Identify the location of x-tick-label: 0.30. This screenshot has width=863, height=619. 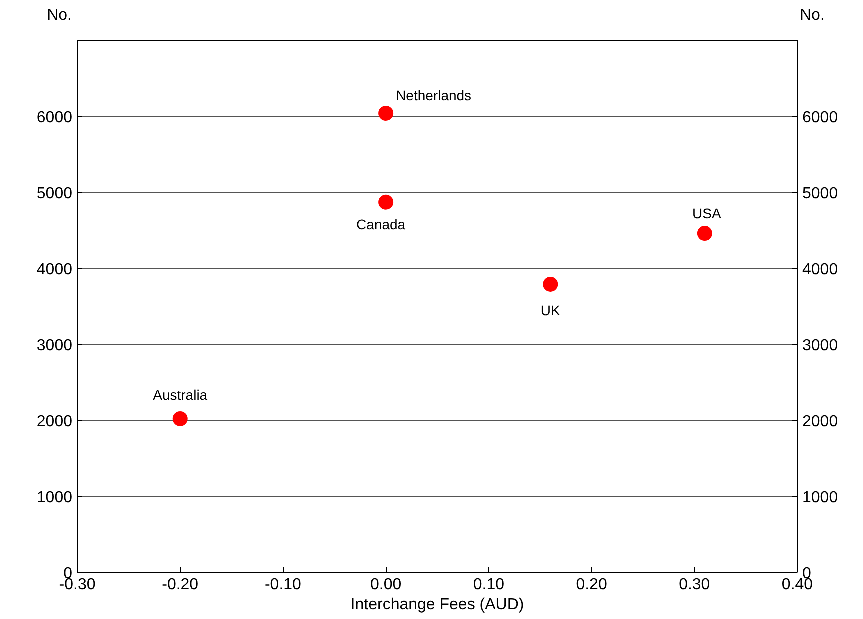
(694, 585).